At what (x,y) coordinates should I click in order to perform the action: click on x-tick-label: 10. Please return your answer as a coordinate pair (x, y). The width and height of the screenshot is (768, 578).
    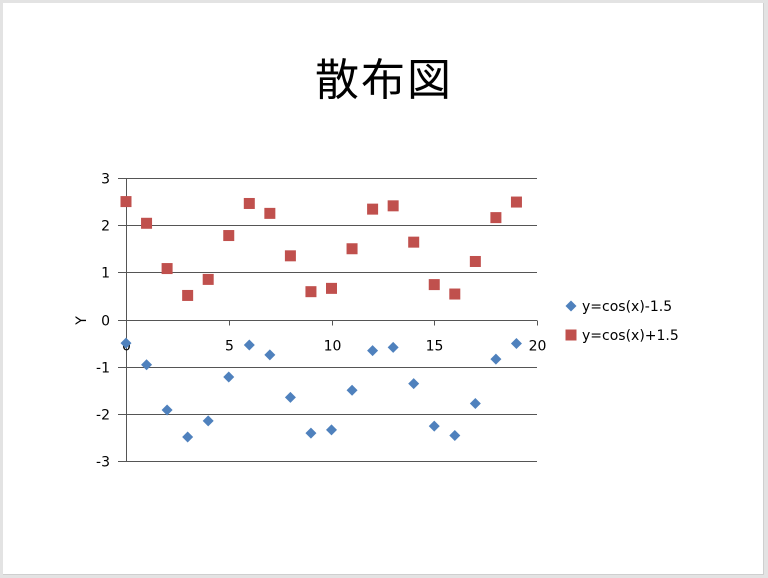
    Looking at the image, I should click on (333, 347).